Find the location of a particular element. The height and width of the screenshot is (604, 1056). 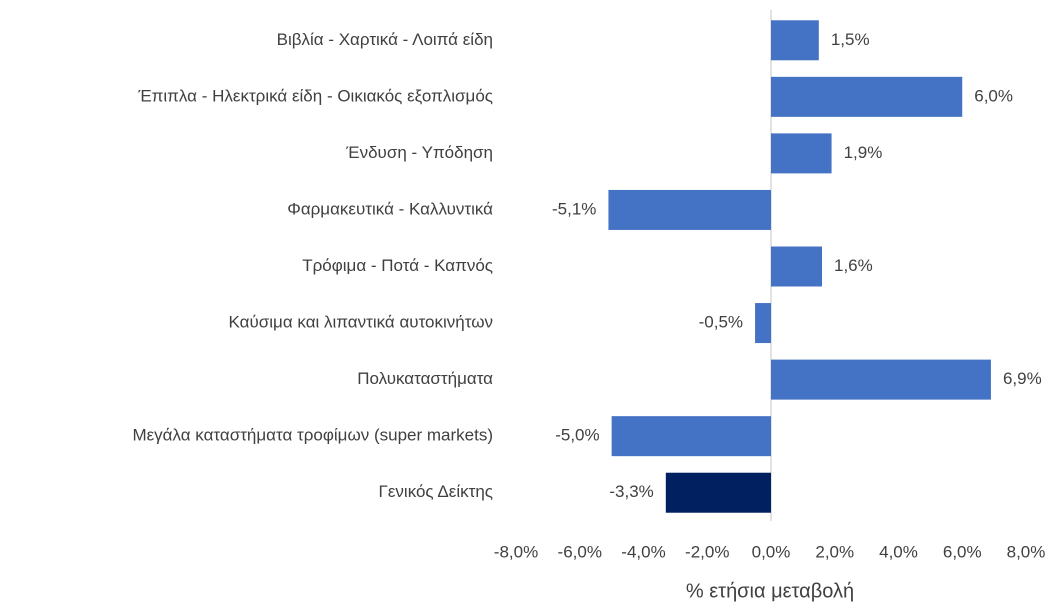

category-label: Τρόφιμα - Ποτά - Καπνός is located at coordinates (397, 265).